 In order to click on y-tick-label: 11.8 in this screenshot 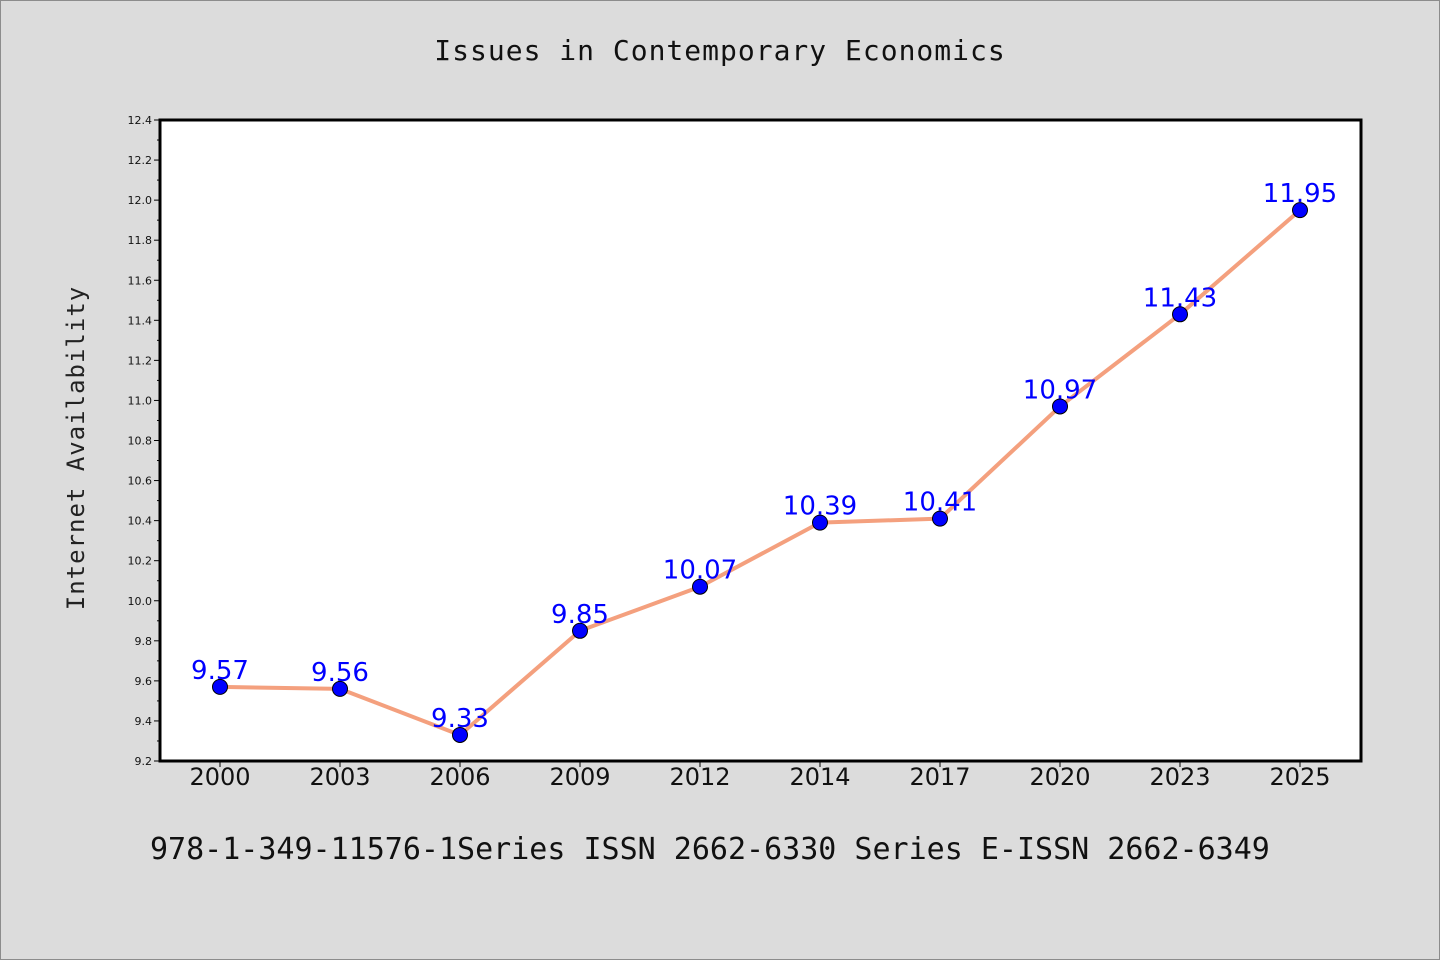, I will do `click(140, 240)`.